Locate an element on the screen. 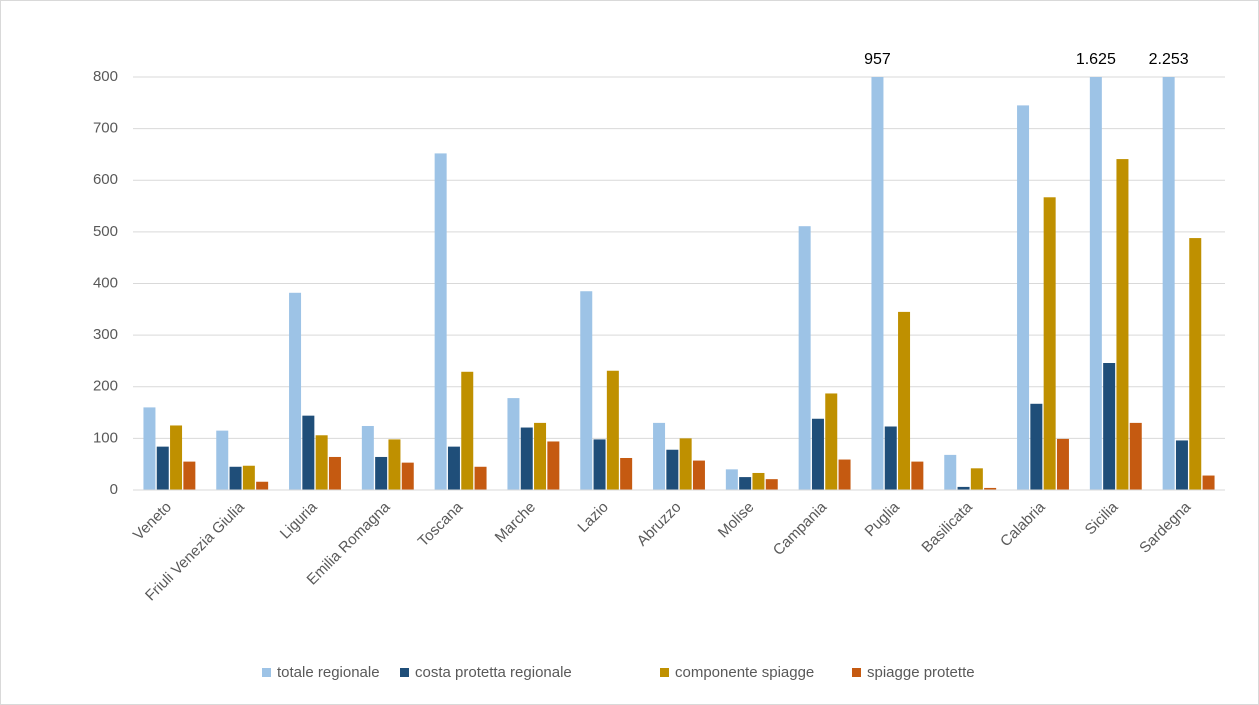 Image resolution: width=1259 pixels, height=705 pixels. y-tick-label: 800 is located at coordinates (105, 76).